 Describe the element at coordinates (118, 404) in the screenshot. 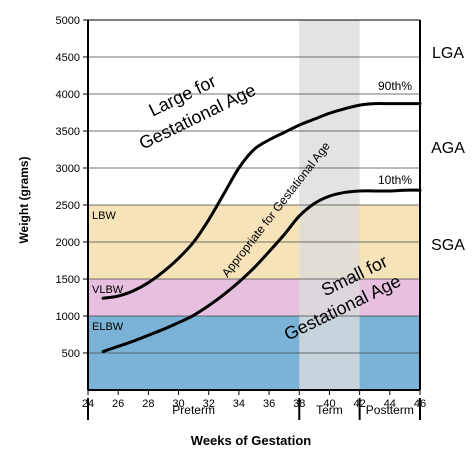

I see `x-tick-label: 26` at that location.